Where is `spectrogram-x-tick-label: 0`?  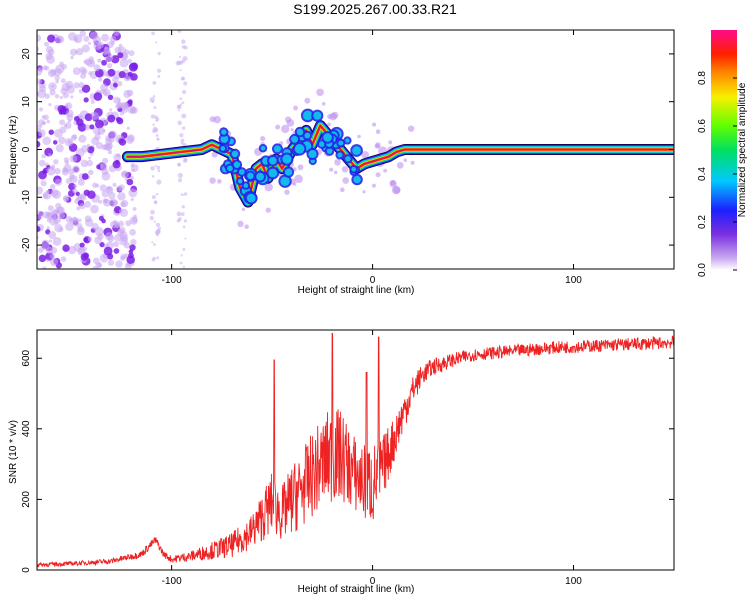
spectrogram-x-tick-label: 0 is located at coordinates (373, 280).